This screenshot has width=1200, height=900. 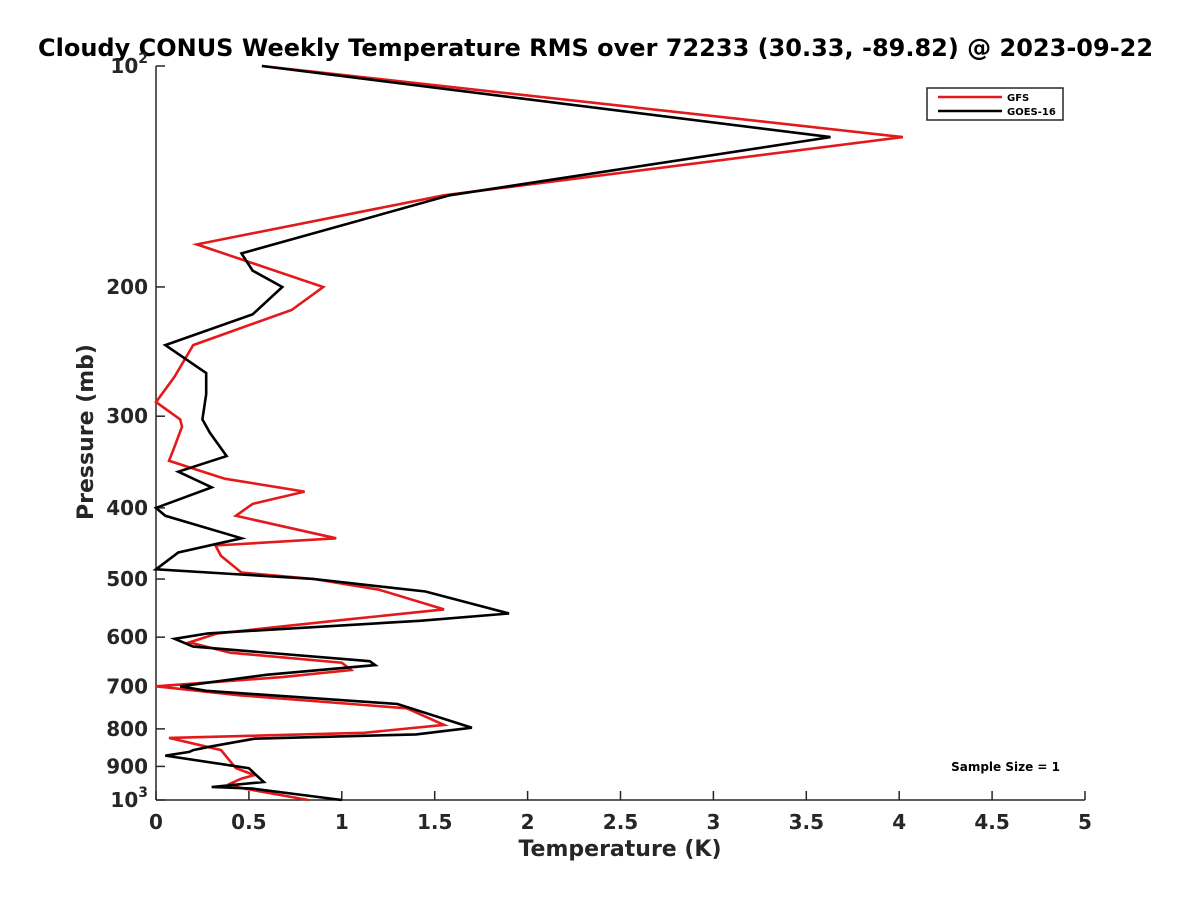 I want to click on y-tick-label: 700, so click(x=127, y=686).